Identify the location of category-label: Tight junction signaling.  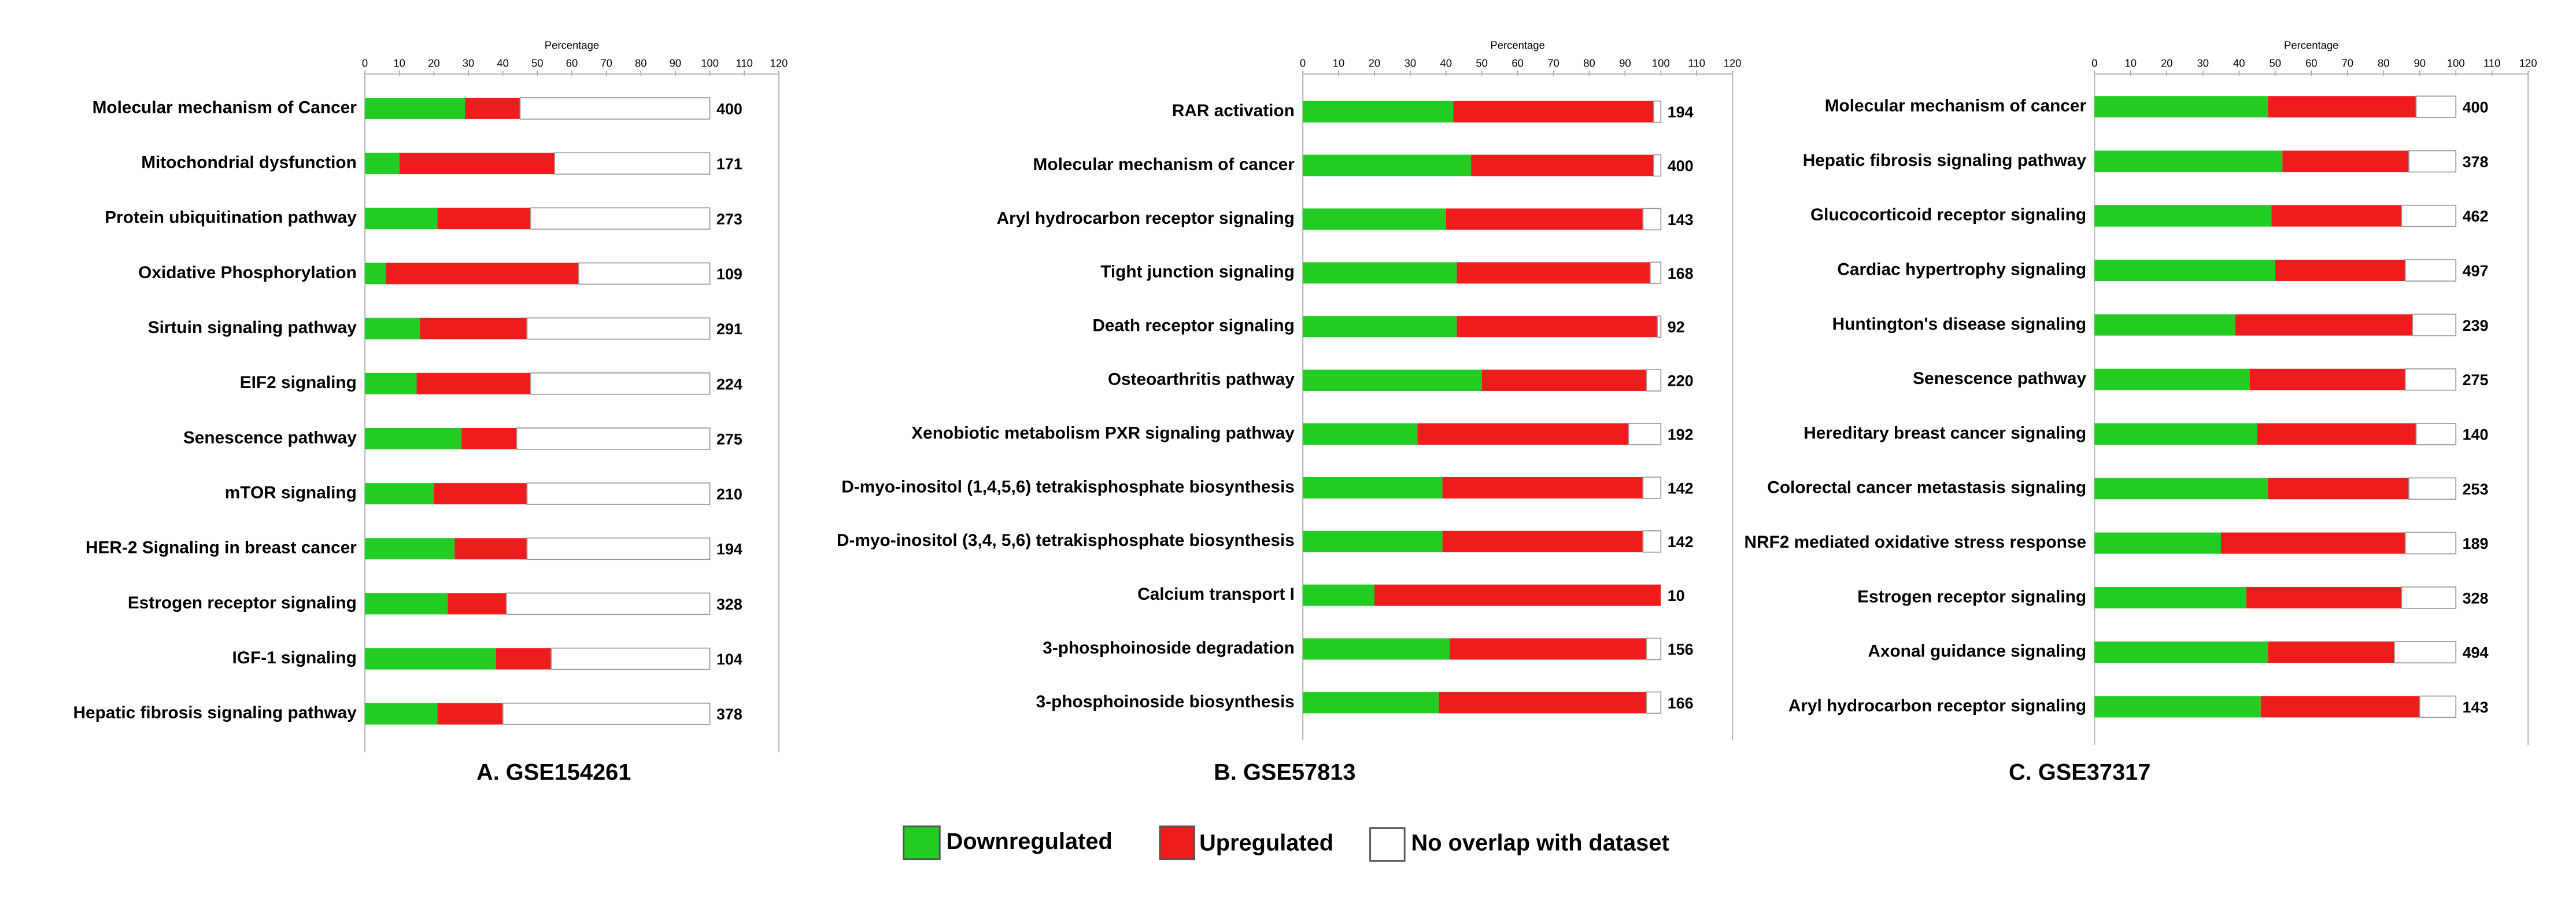
(1197, 272).